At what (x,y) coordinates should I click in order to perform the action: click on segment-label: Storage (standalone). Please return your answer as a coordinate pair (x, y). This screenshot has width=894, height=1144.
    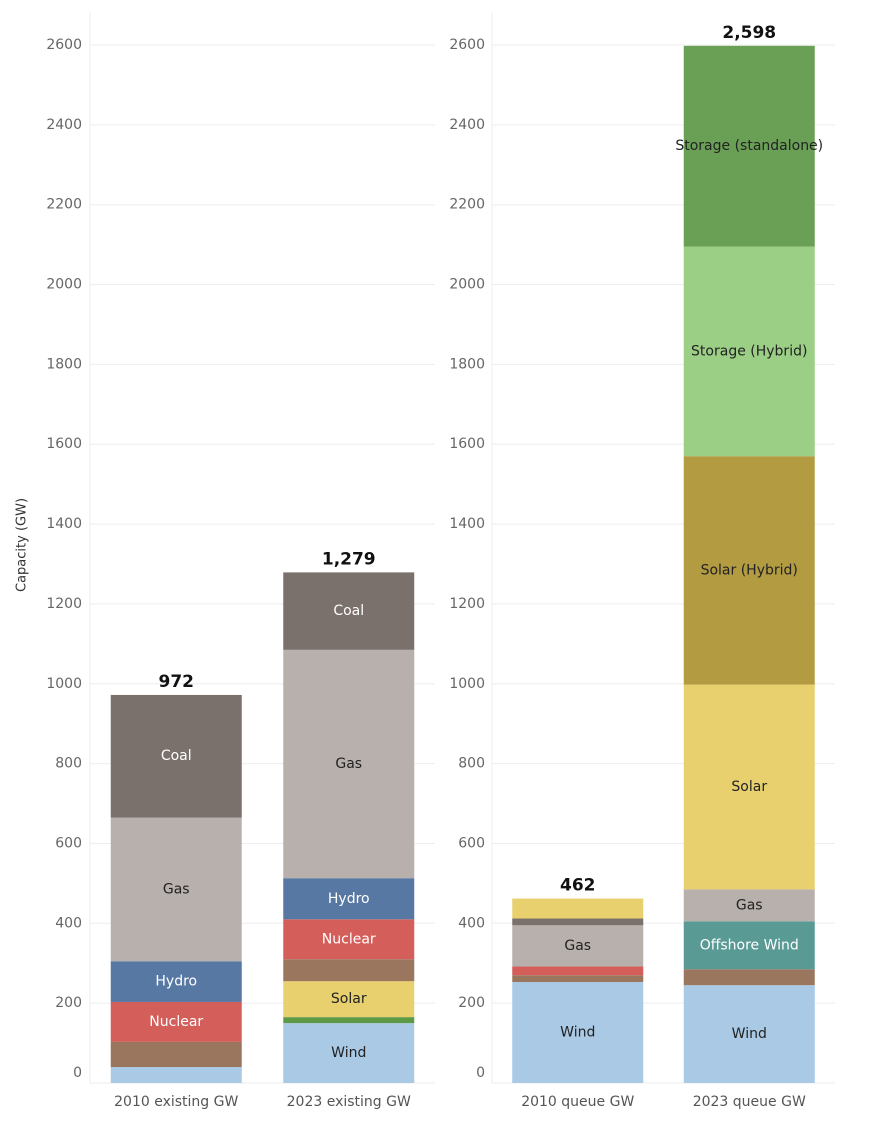
    Looking at the image, I should click on (749, 146).